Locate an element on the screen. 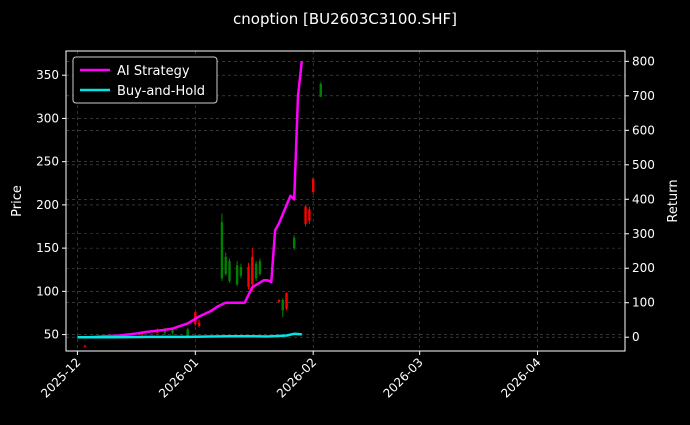 This screenshot has width=690, height=425. y-tick-label-left: 50 is located at coordinates (51, 335).